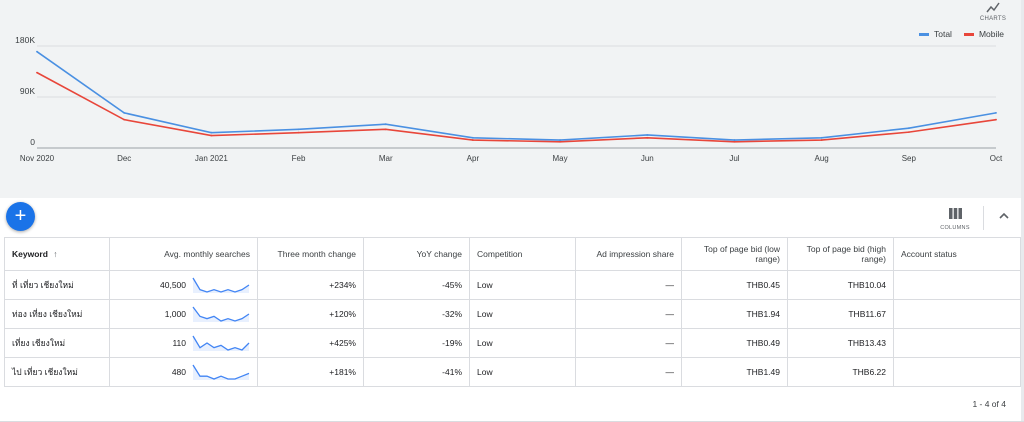 Image resolution: width=1024 pixels, height=422 pixels. I want to click on x-tick-label: Jan 2021, so click(211, 158).